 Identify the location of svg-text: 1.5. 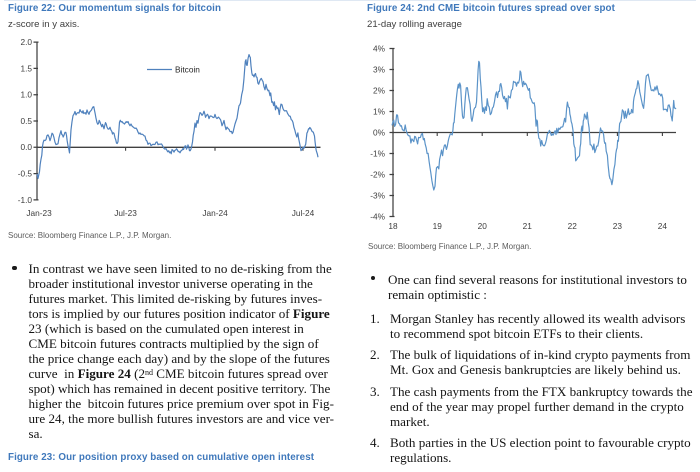
(26, 68).